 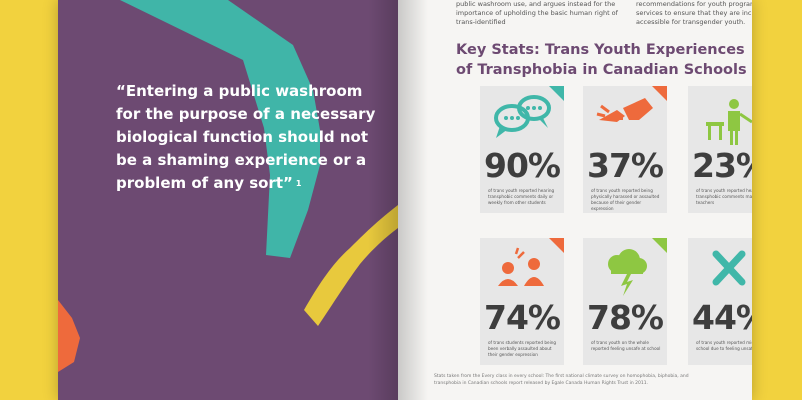 What do you see at coordinates (522, 317) in the screenshot?
I see `stat-percent: 74%` at bounding box center [522, 317].